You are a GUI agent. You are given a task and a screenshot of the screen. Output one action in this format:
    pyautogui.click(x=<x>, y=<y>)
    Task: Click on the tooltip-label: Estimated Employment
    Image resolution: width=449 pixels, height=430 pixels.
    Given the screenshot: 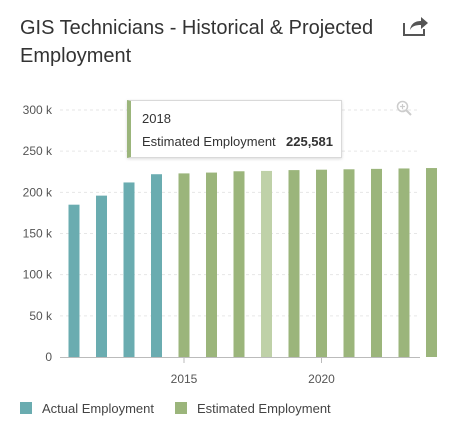 What is the action you would take?
    pyautogui.click(x=209, y=141)
    